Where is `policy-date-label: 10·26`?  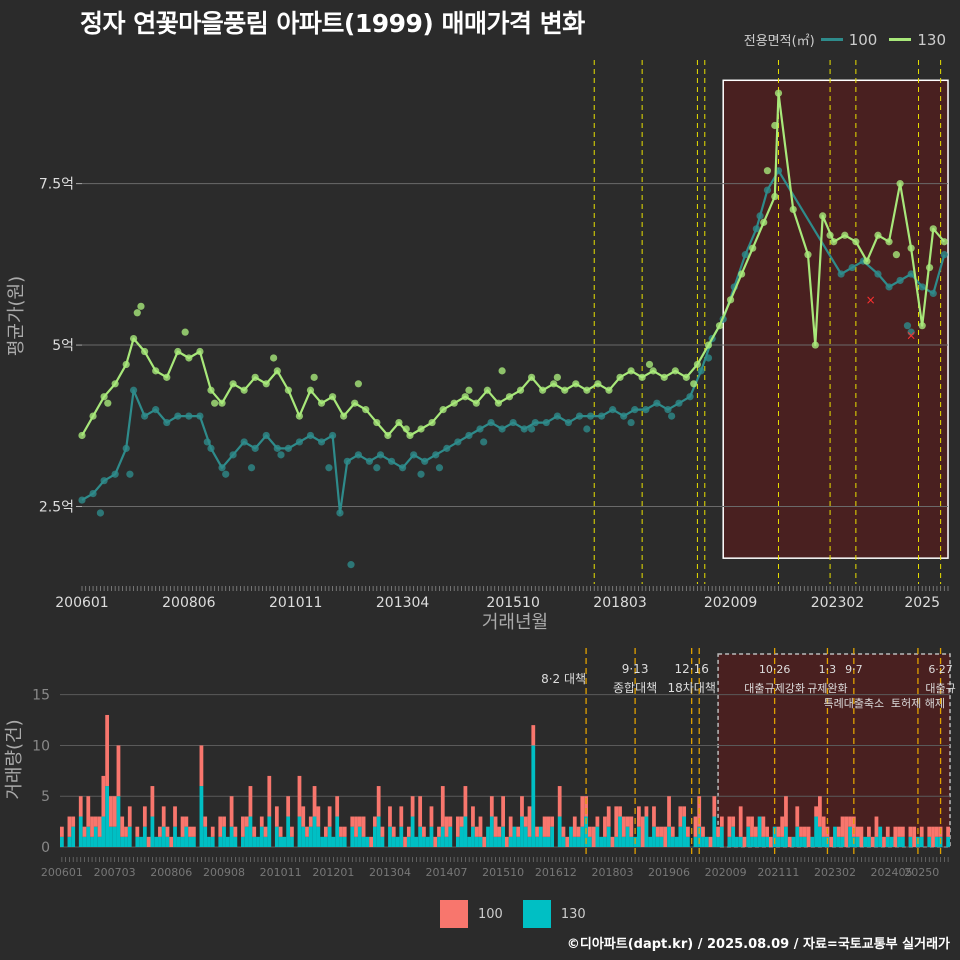 policy-date-label: 10·26 is located at coordinates (775, 669).